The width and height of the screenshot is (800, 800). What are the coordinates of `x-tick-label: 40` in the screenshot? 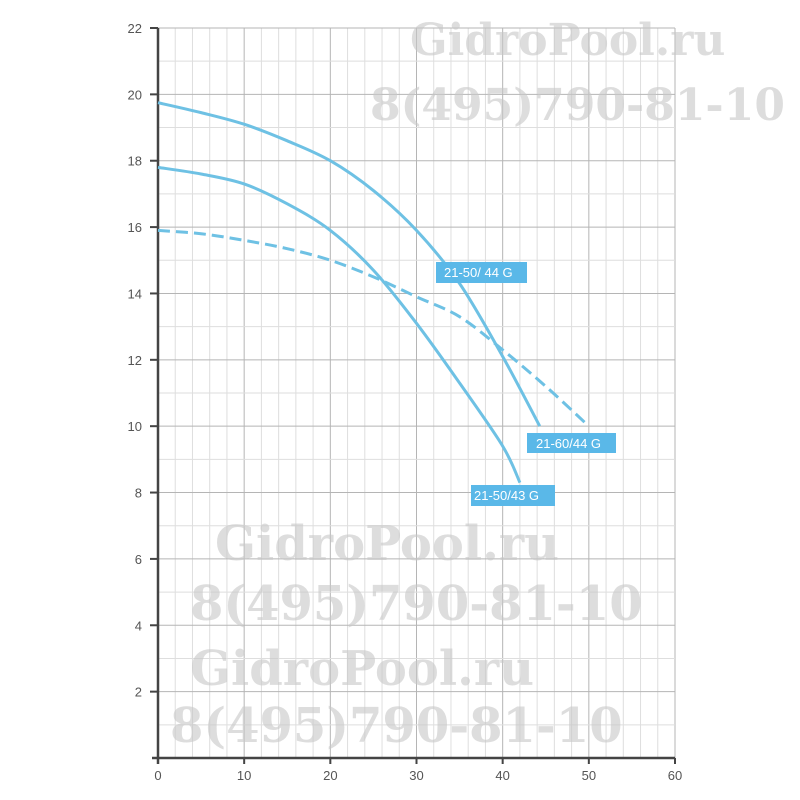 It's located at (502, 775).